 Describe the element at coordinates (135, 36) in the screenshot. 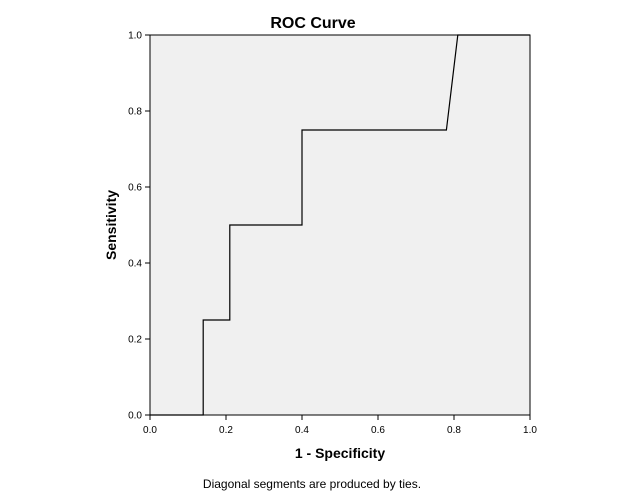

I see `y-tick-label: 1.0` at that location.